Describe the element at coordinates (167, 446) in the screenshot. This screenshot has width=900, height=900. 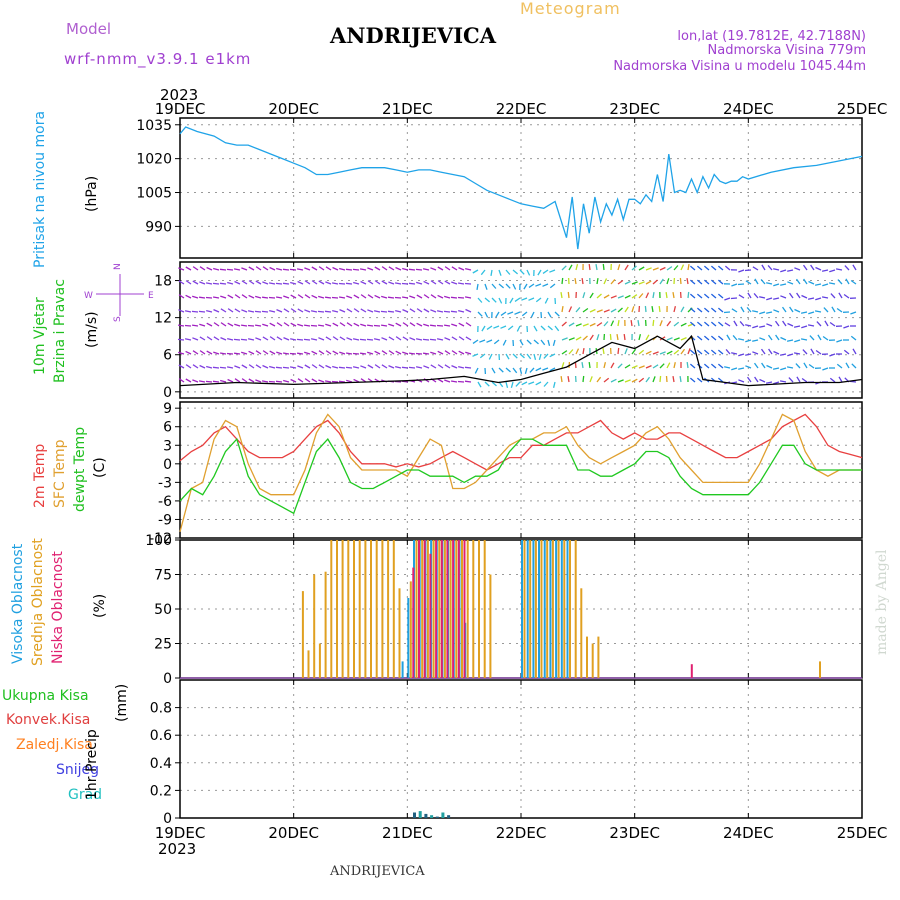
I see `y-tick-label: 3` at that location.